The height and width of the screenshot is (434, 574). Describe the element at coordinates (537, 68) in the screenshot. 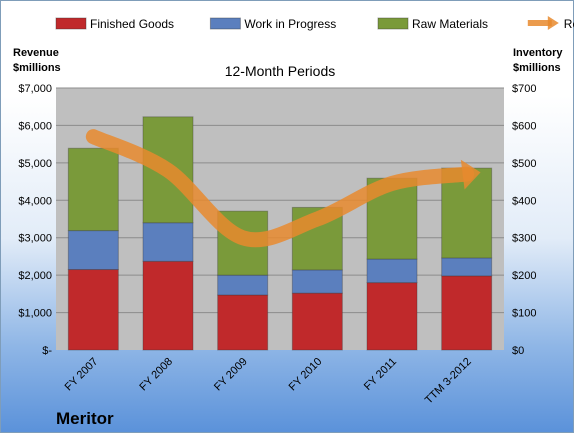

I see `right-axis-title-line2: $millions` at that location.